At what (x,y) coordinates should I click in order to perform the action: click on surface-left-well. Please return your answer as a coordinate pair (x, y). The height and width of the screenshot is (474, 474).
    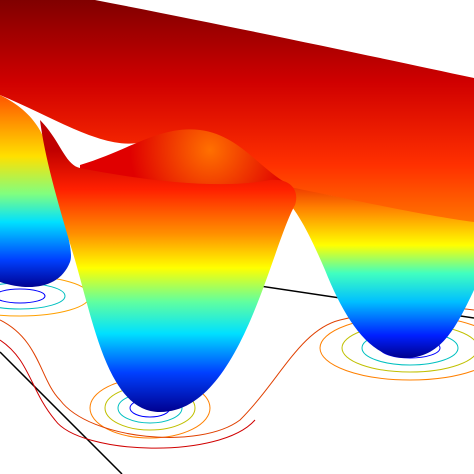
    Looking at the image, I should click on (35, 191).